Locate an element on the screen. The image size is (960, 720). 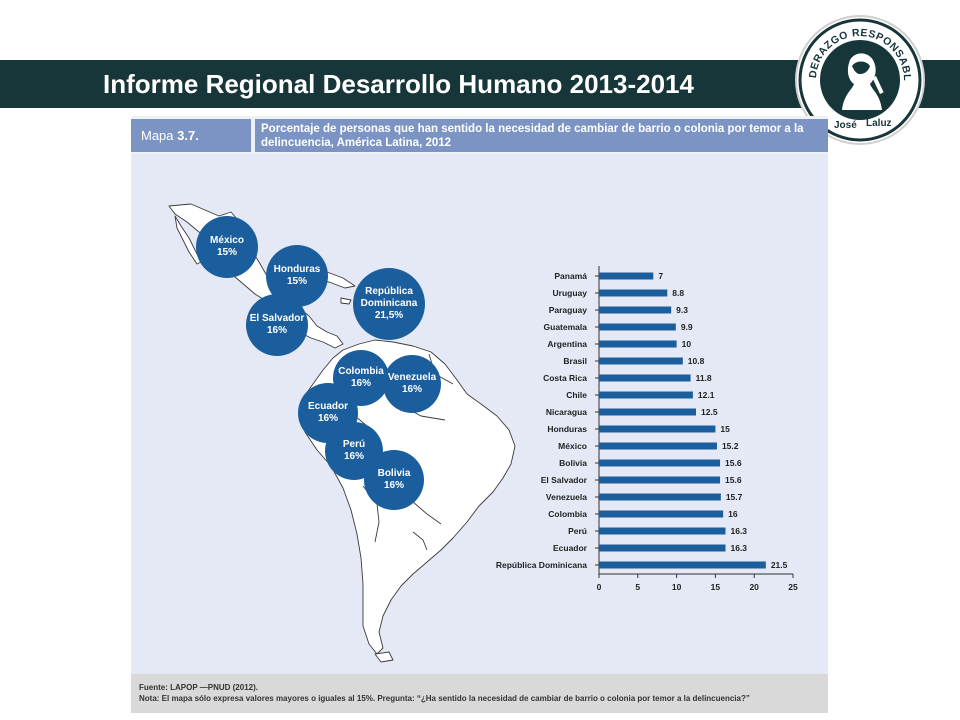
category-label-venezuela: Venezuela is located at coordinates (566, 497).